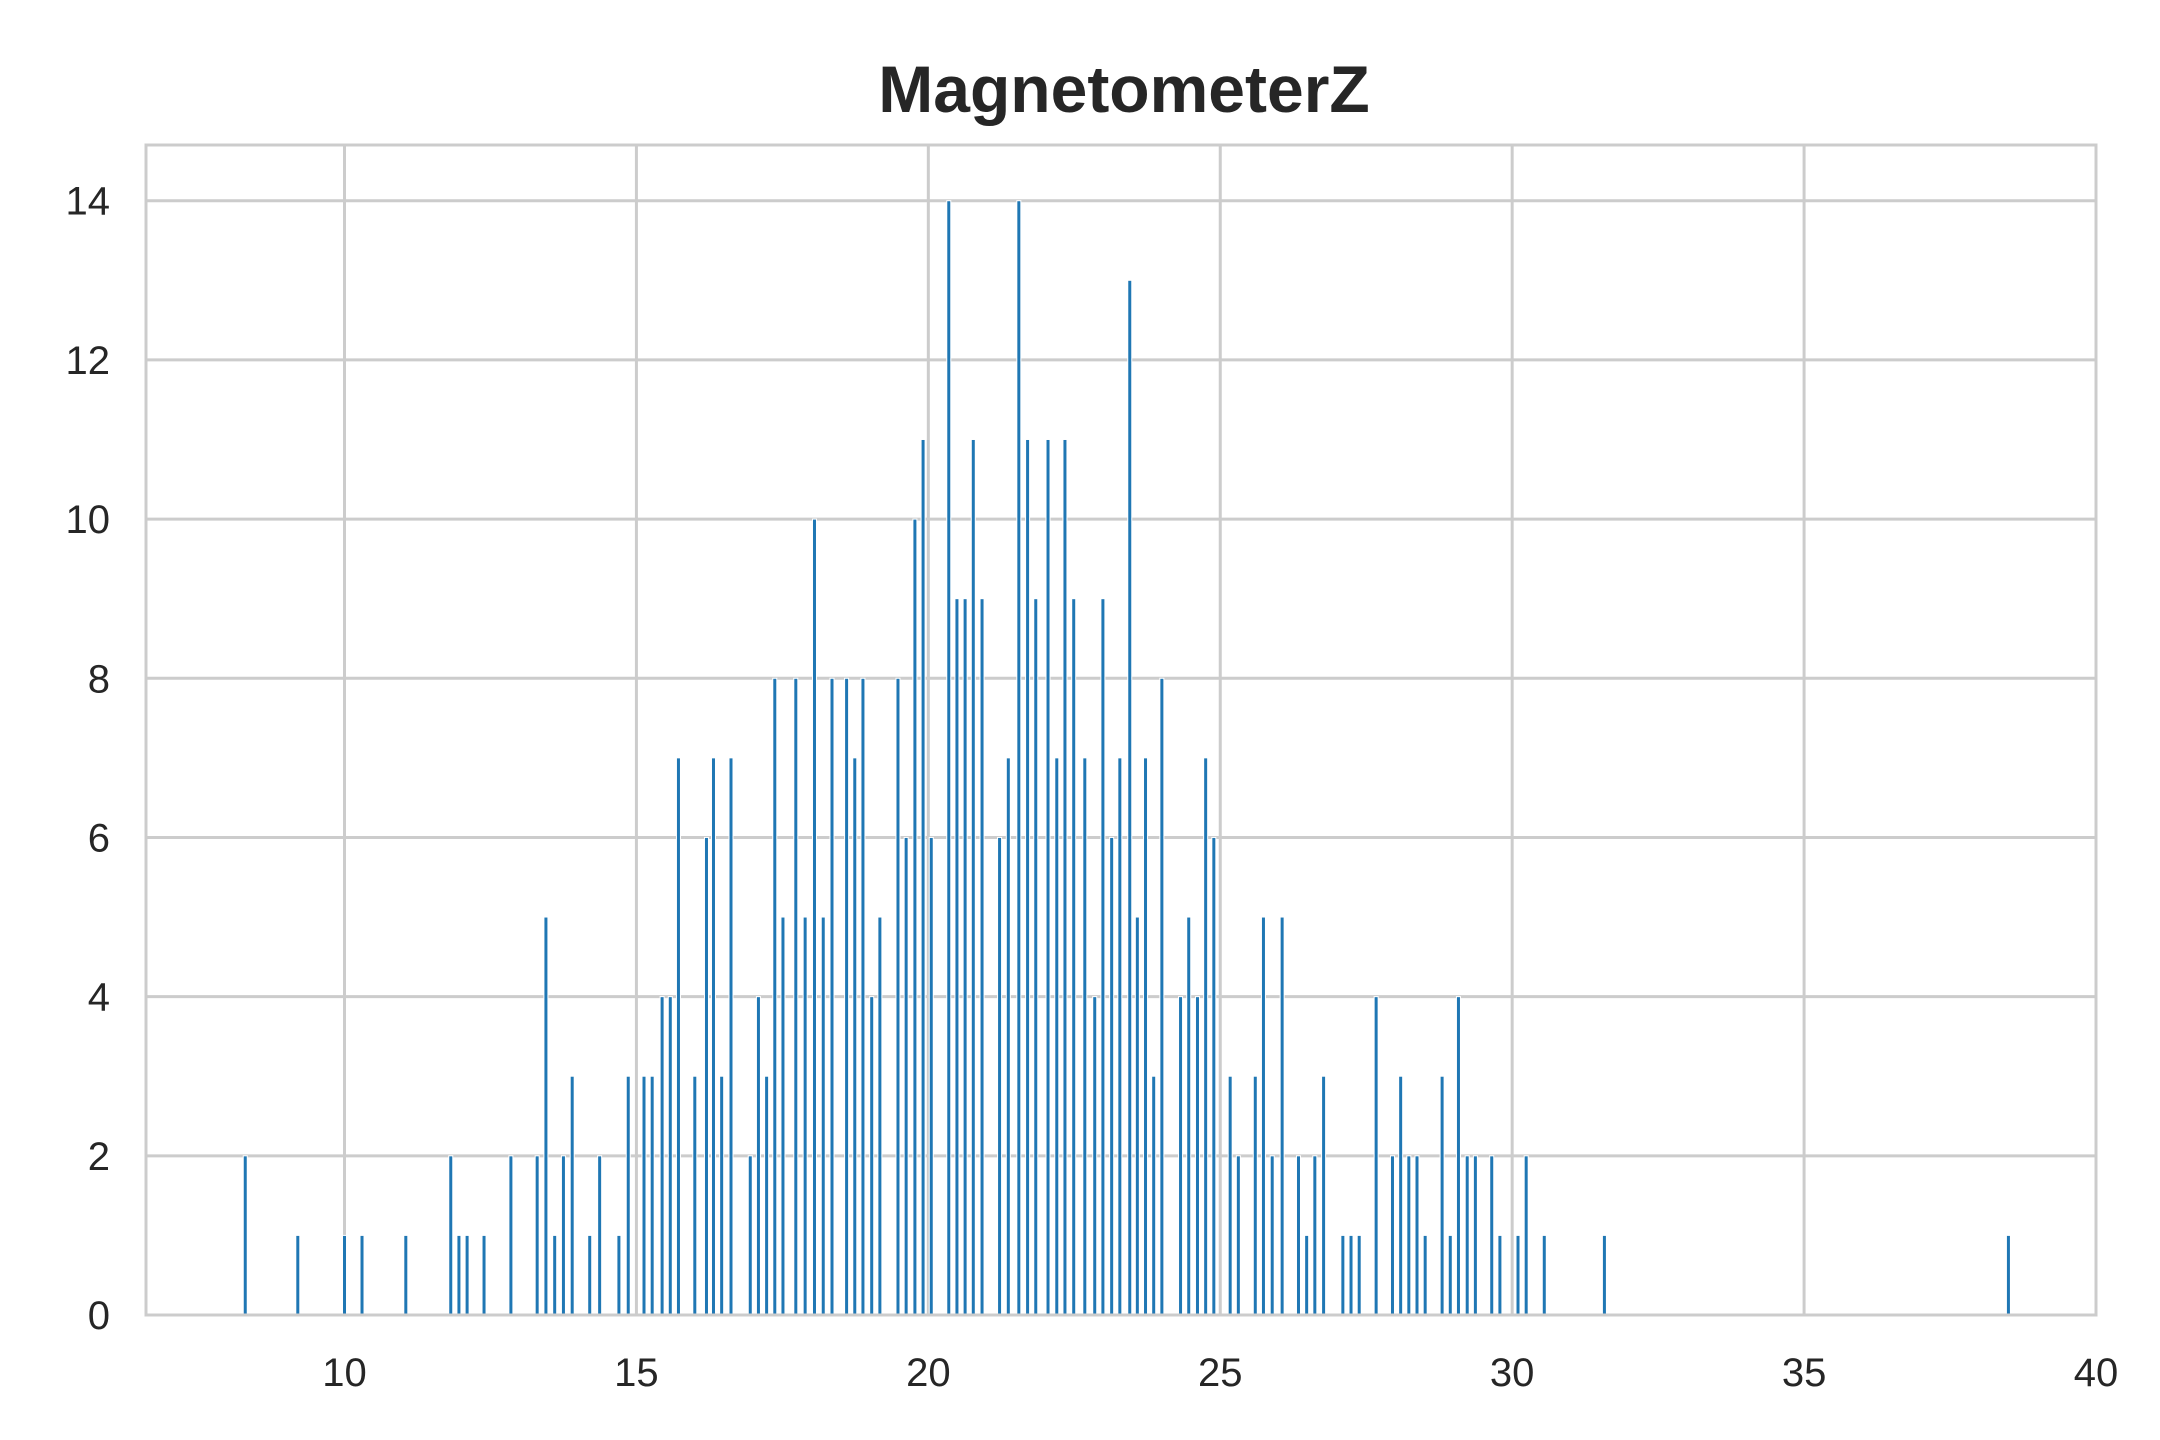 The width and height of the screenshot is (2160, 1440). Describe the element at coordinates (928, 1373) in the screenshot. I see `x-tick-label: 20` at that location.